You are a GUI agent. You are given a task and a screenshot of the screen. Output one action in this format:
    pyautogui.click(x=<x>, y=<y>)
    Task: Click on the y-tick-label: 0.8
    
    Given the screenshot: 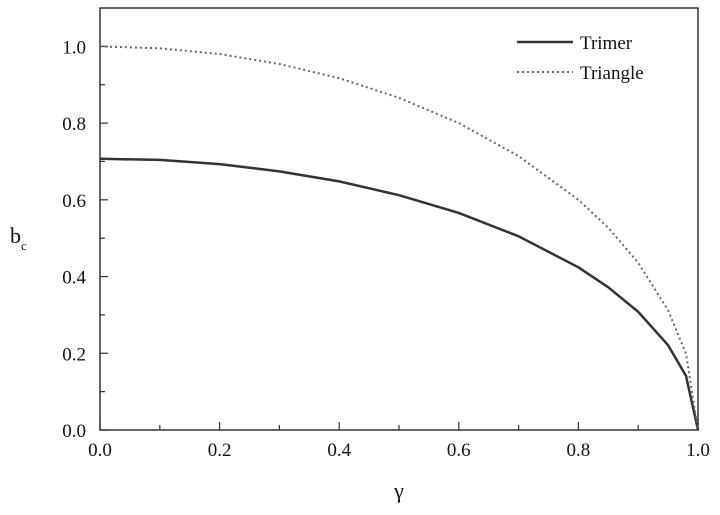 What is the action you would take?
    pyautogui.click(x=74, y=124)
    